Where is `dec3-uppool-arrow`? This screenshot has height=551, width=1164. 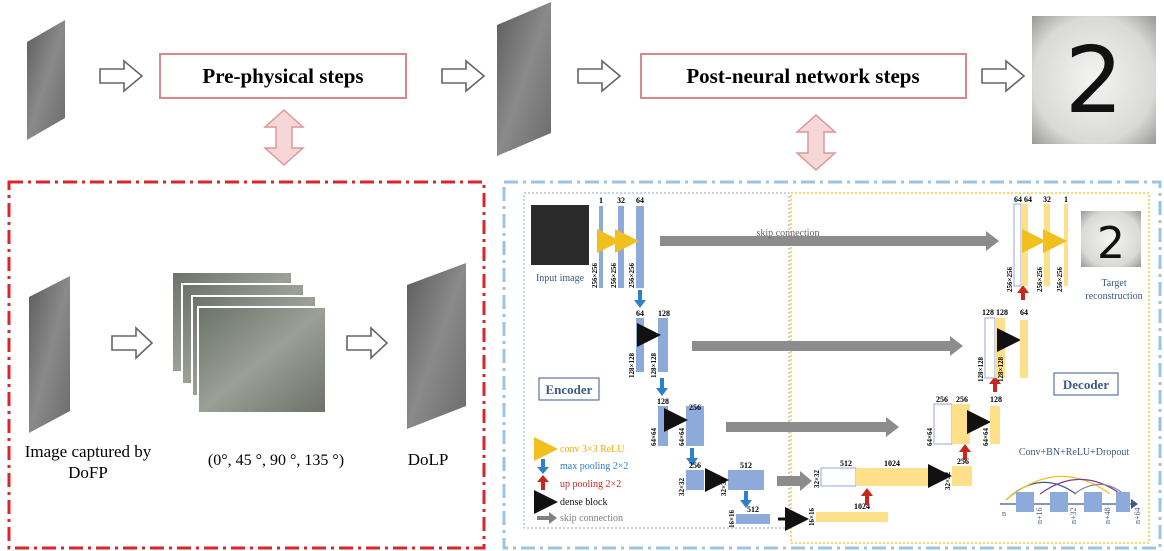 dec3-uppool-arrow is located at coordinates (995, 384).